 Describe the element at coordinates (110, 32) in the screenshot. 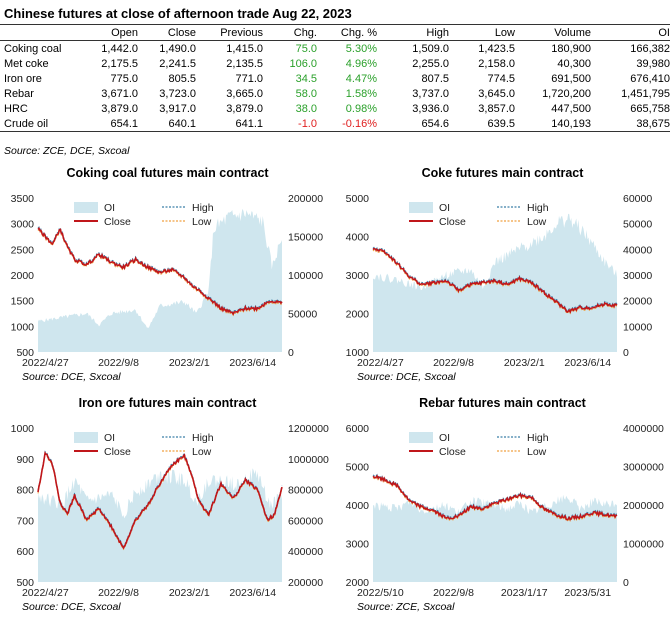

I see `column-header: Open` at that location.